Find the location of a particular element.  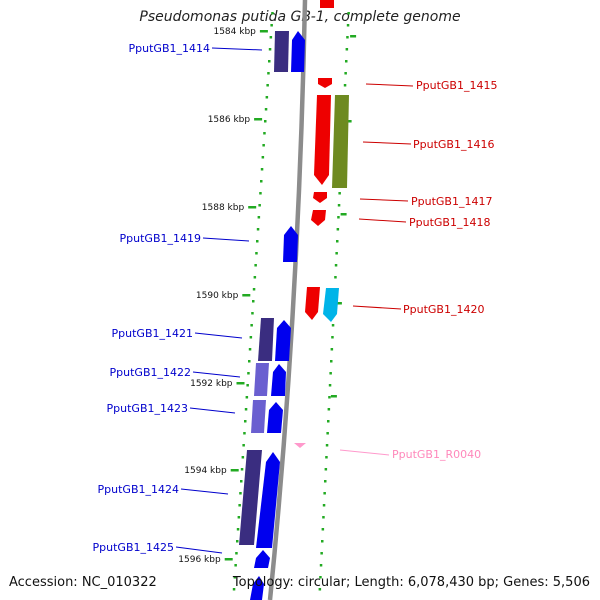

gene-top-fragment is located at coordinates (327, 4).